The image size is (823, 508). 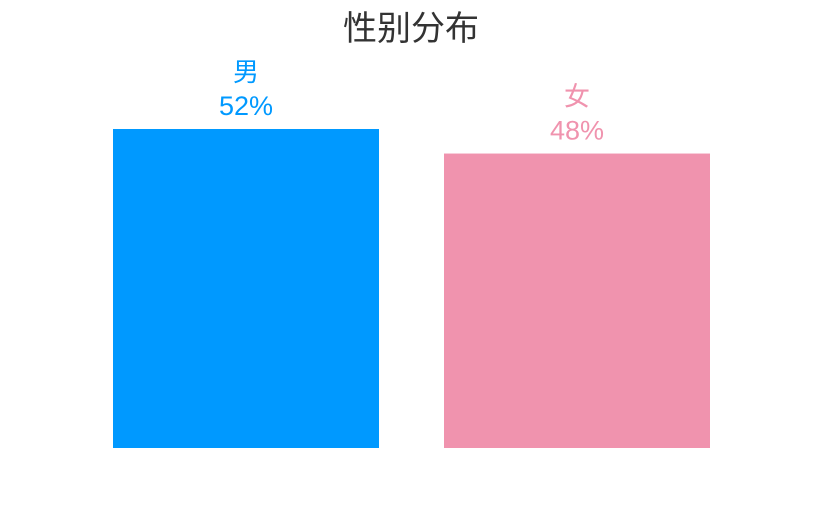 What do you see at coordinates (411, 29) in the screenshot?
I see `chart-title: 性别分布` at bounding box center [411, 29].